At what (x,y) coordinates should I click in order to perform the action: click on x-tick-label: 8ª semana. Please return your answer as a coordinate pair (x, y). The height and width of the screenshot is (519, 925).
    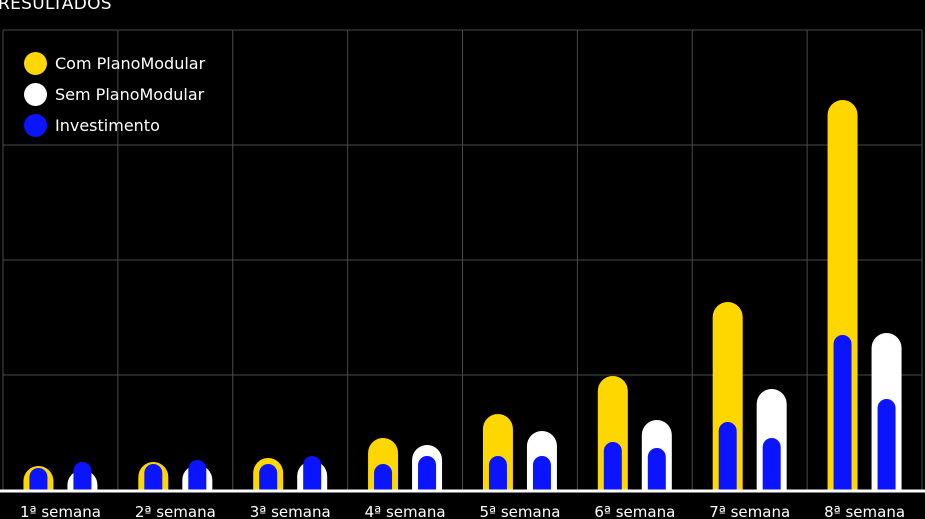
    Looking at the image, I should click on (864, 511).